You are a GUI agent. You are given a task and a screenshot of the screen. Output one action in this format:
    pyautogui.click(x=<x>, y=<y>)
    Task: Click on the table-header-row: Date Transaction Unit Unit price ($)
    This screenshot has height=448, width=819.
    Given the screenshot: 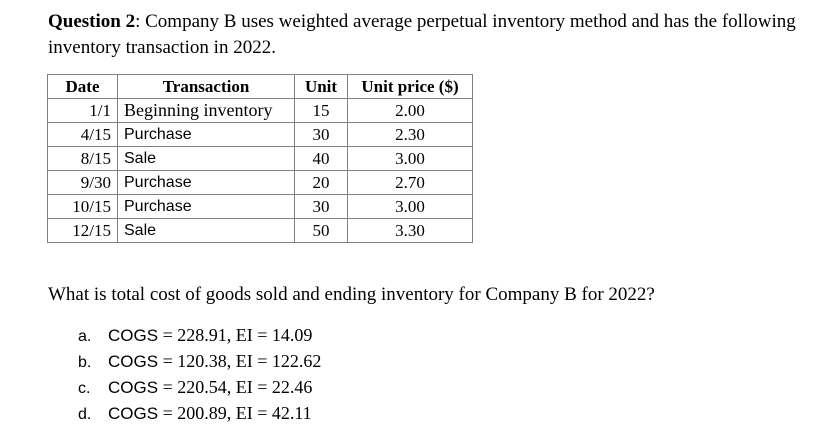 What is the action you would take?
    pyautogui.click(x=260, y=86)
    